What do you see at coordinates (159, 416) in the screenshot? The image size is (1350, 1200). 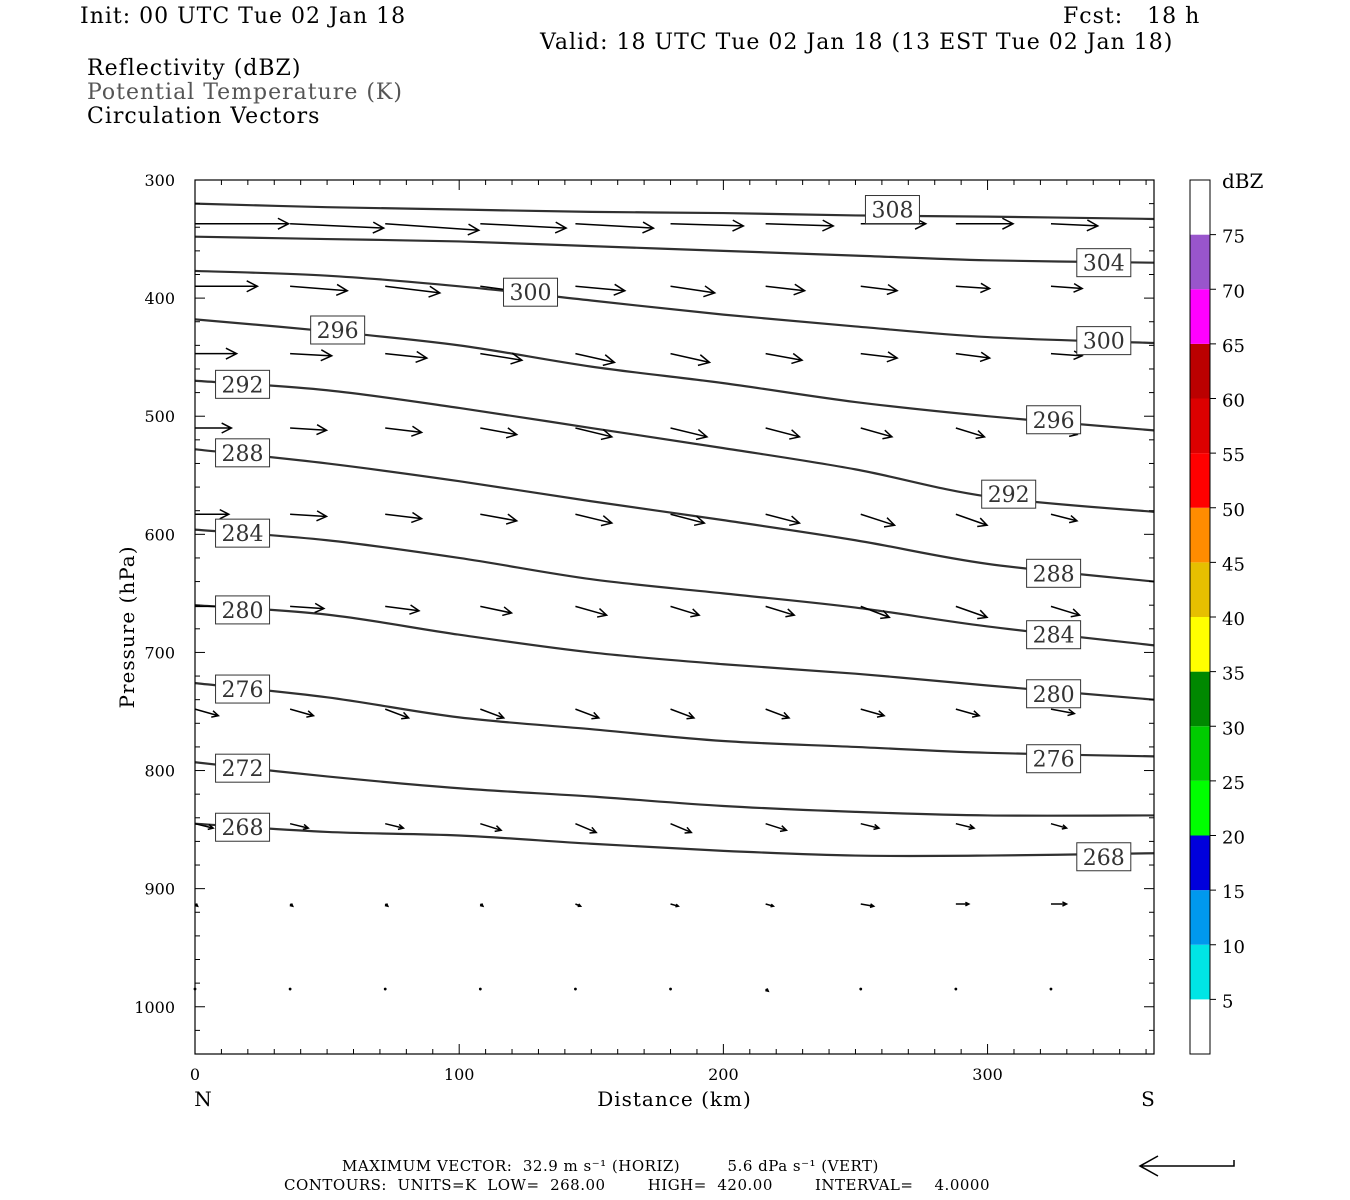 I see `y-tick-label: 500` at bounding box center [159, 416].